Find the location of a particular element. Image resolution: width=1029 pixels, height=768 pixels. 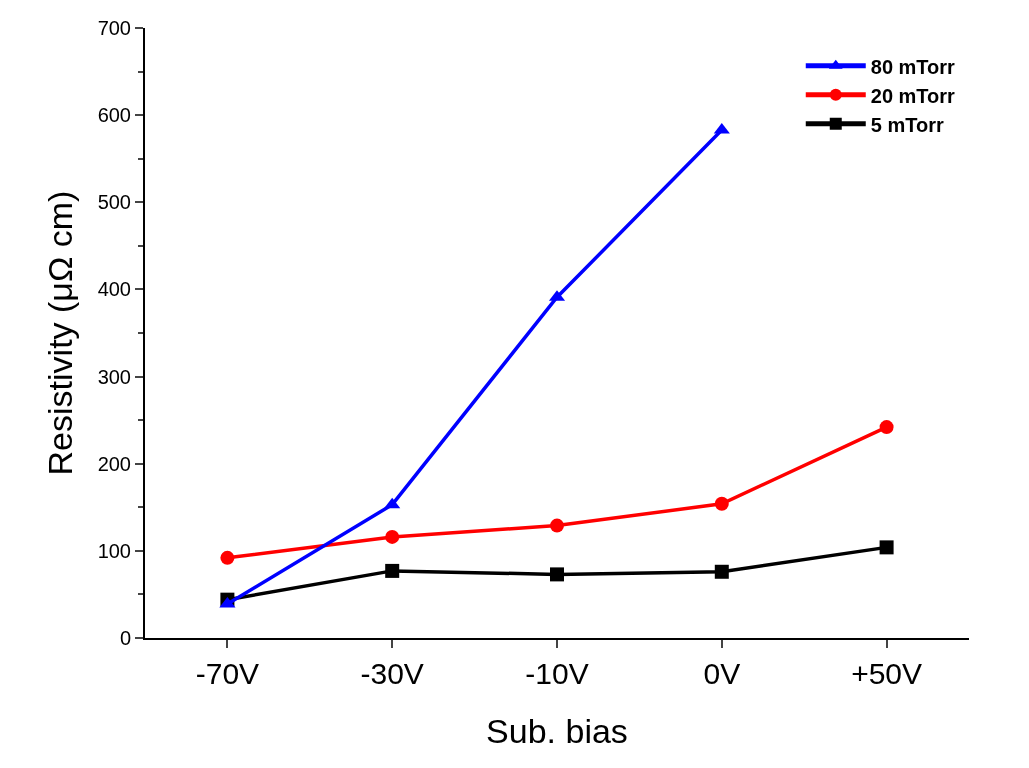

x-tick-label: -70V is located at coordinates (227, 673).